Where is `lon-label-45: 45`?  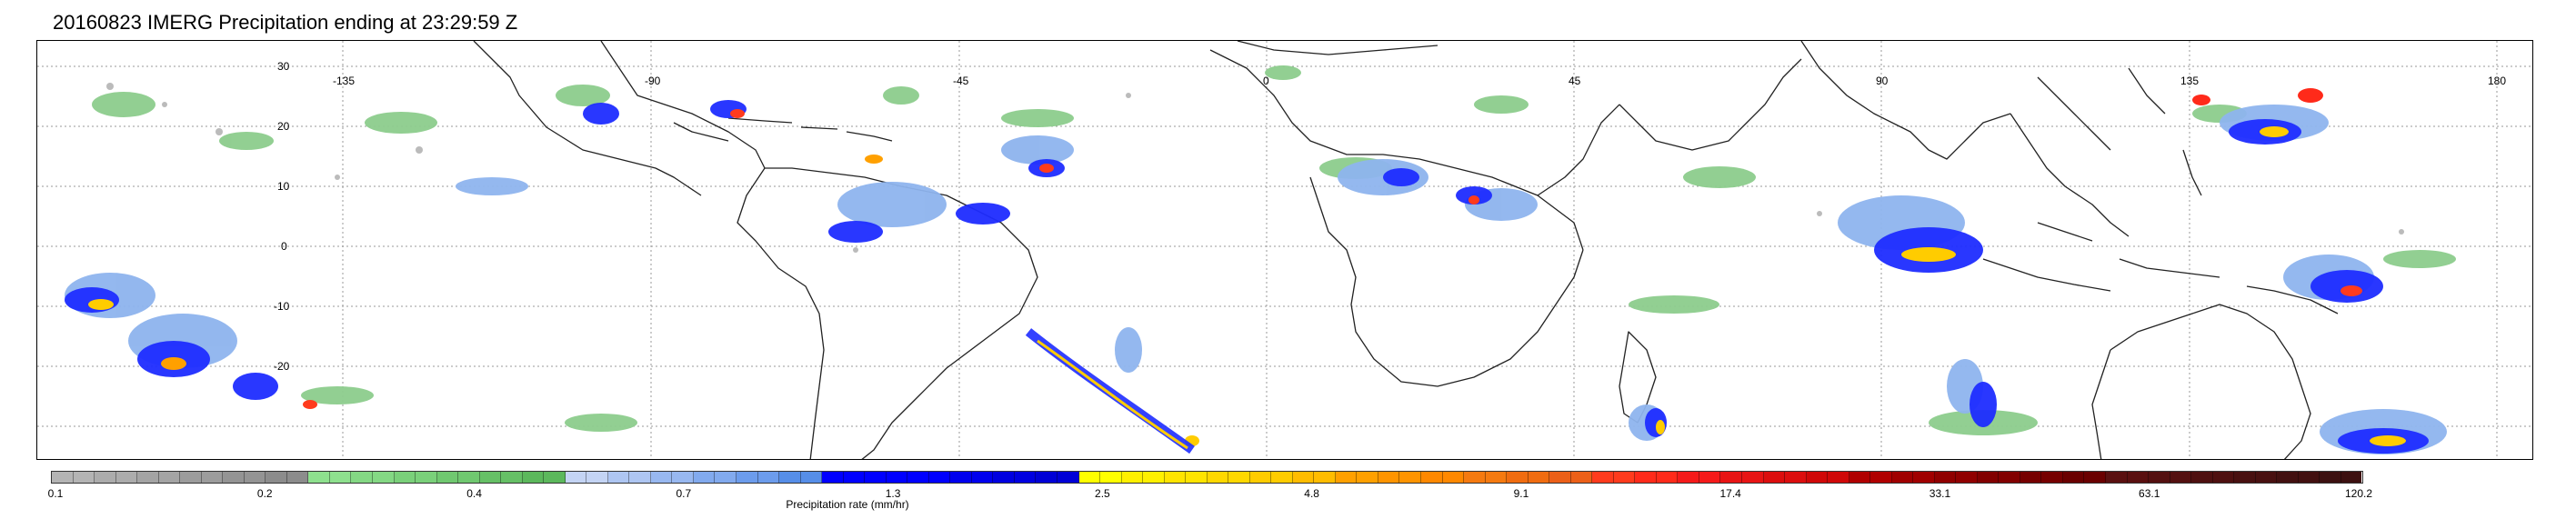
lon-label-45: 45 is located at coordinates (1575, 81).